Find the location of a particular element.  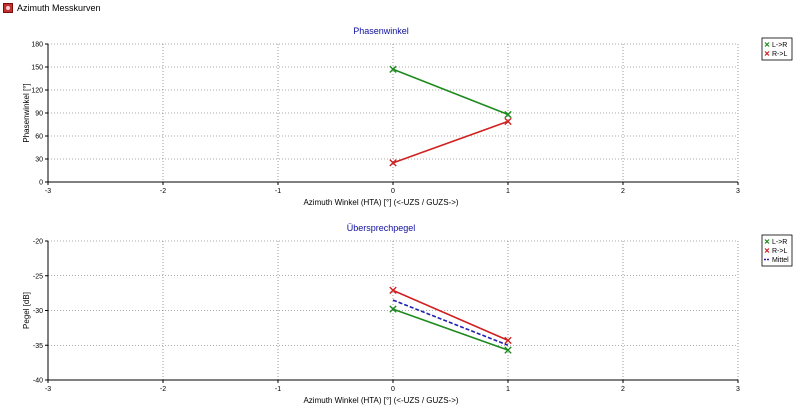

y-axis-label: Pegel [dB] is located at coordinates (26, 310).